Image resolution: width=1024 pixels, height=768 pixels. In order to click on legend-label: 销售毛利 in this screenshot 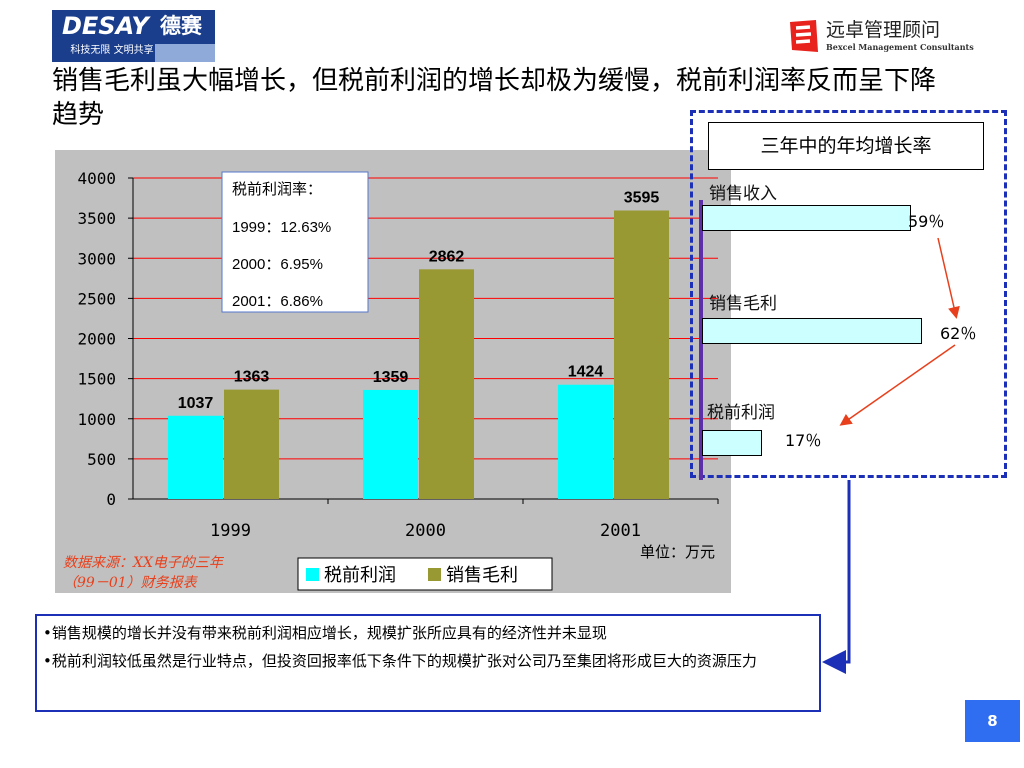, I will do `click(482, 575)`.